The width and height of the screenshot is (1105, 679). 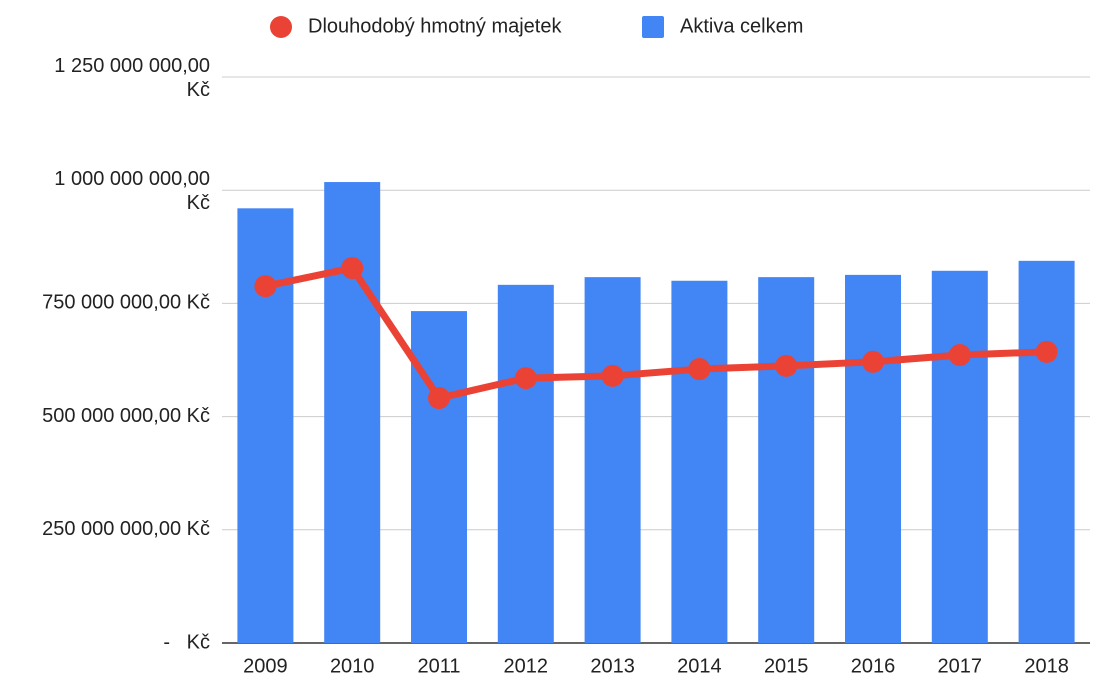 What do you see at coordinates (873, 666) in the screenshot?
I see `x-tick-label: 2016` at bounding box center [873, 666].